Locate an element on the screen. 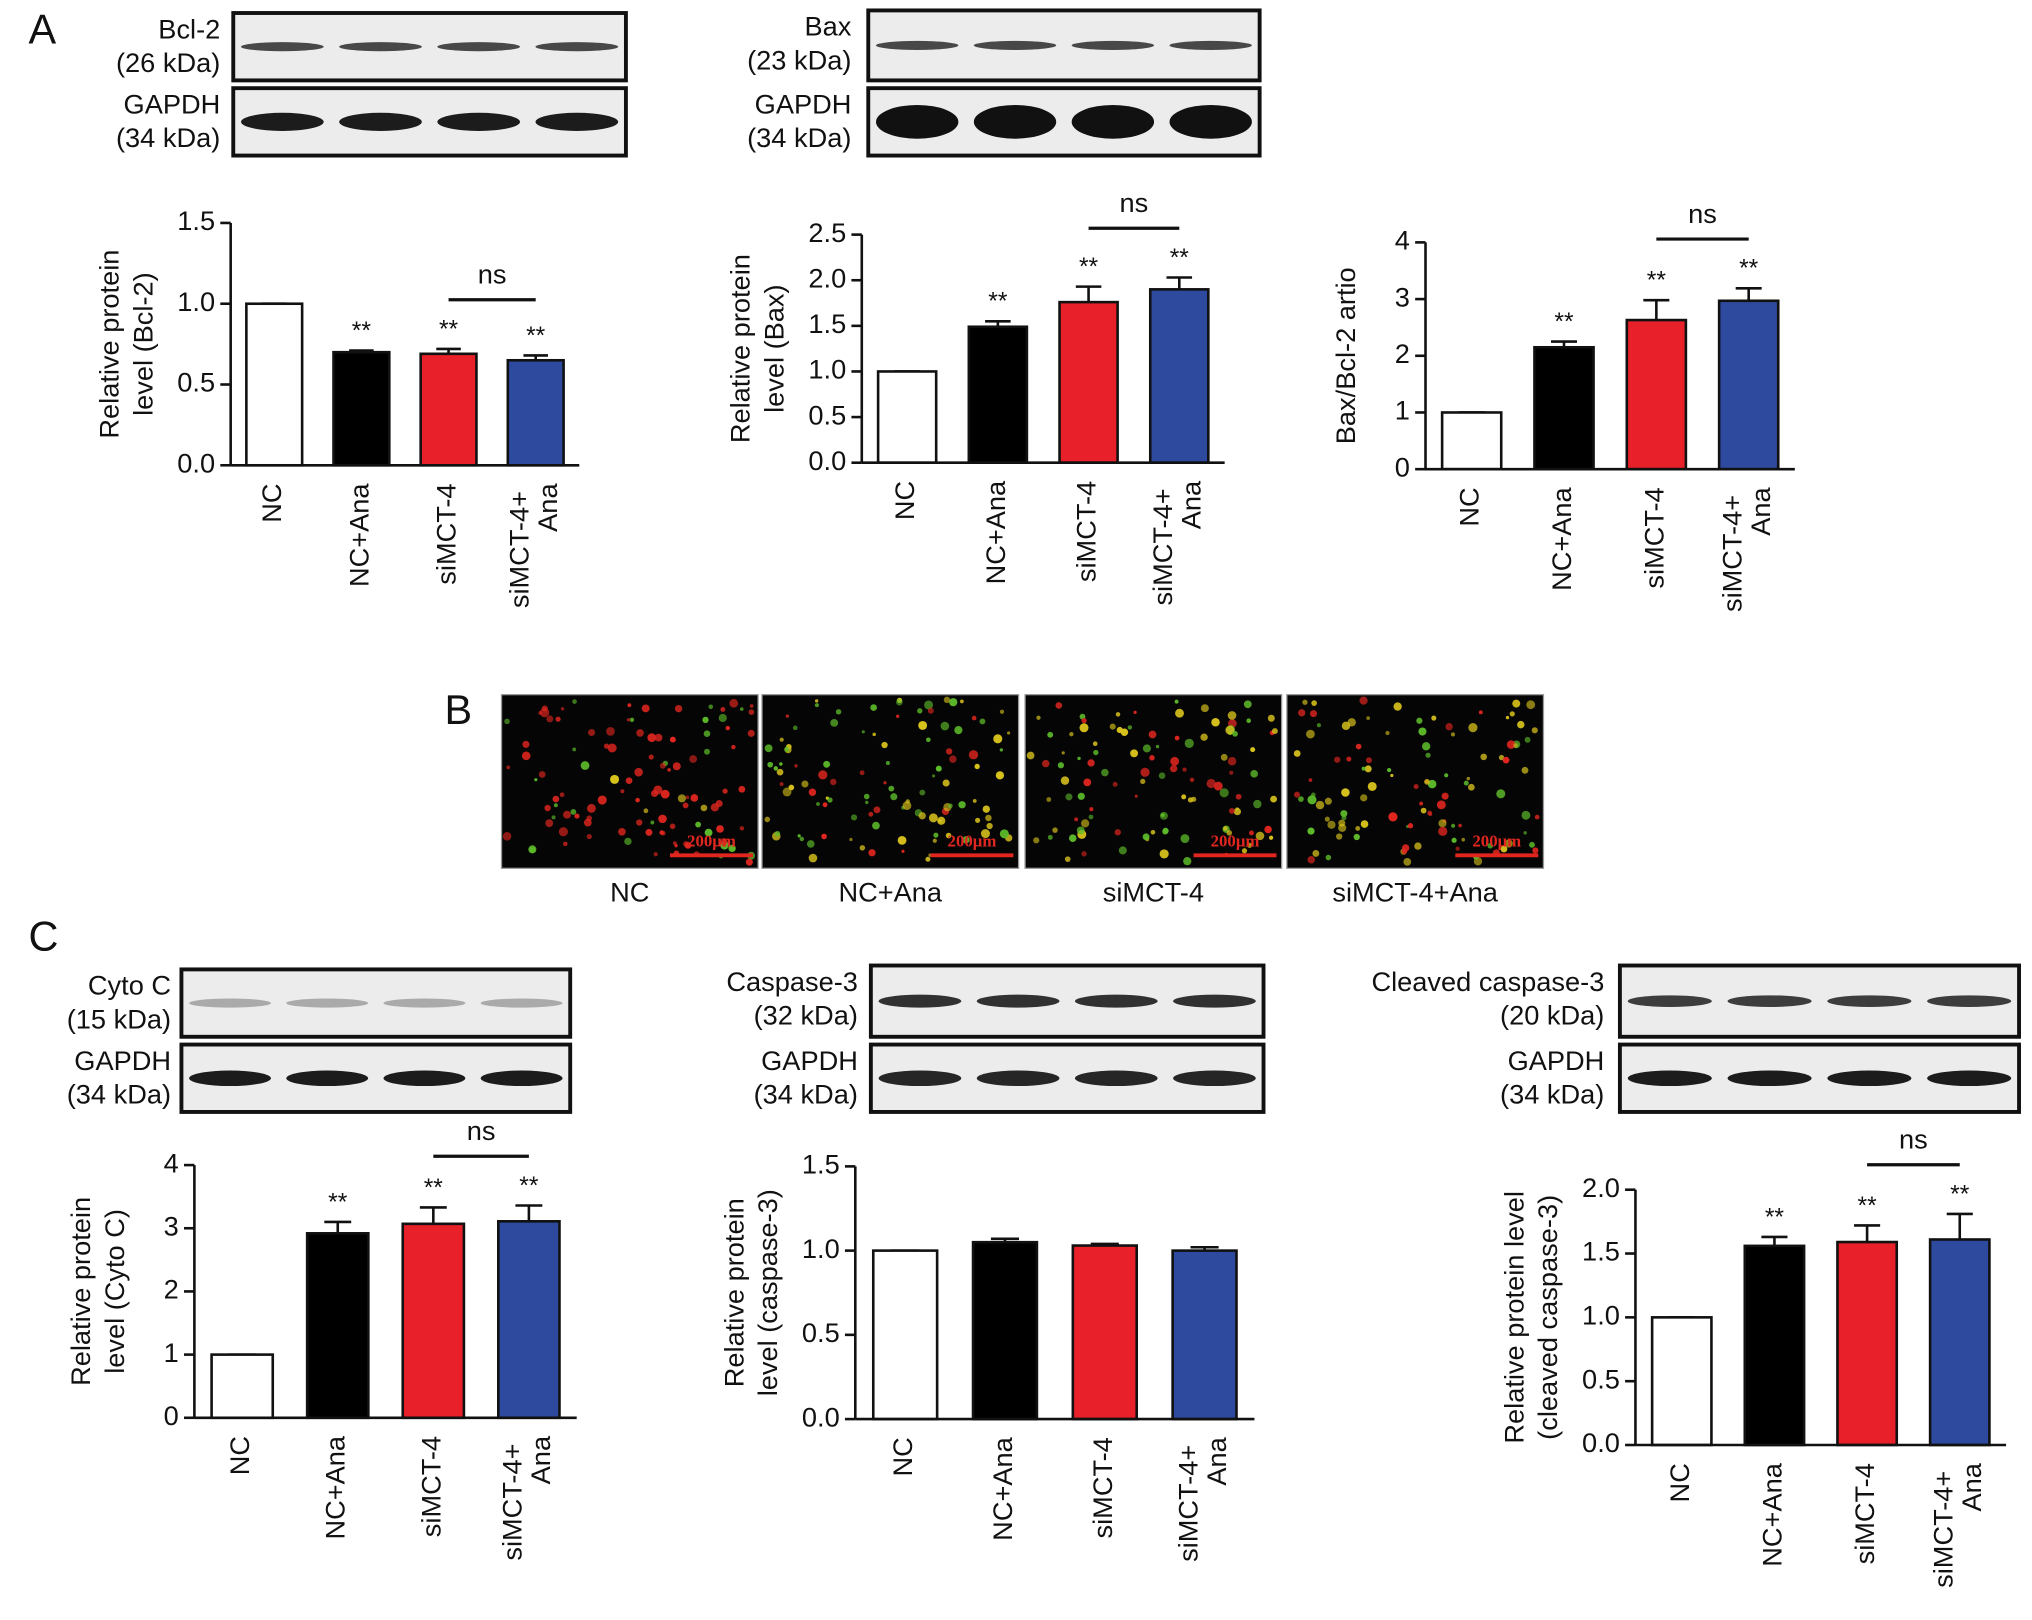  x-tick-label: siMCT-4+ Ana is located at coordinates (1177, 543).